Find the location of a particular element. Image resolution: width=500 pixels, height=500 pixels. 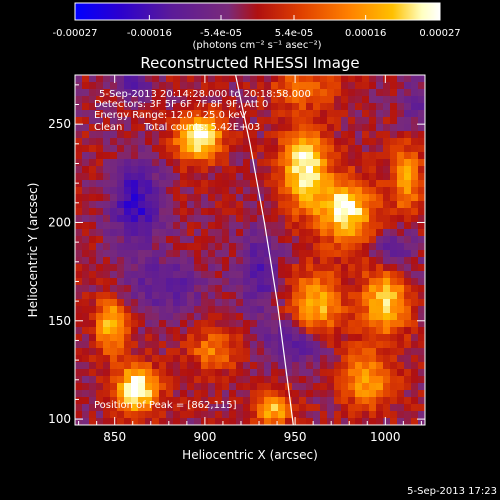

peak-position-annotation: Position of Peak = [862,115] is located at coordinates (165, 405).